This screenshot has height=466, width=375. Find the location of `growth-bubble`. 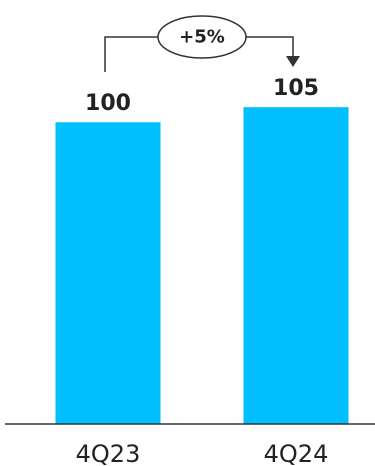

growth-bubble is located at coordinates (202, 37).